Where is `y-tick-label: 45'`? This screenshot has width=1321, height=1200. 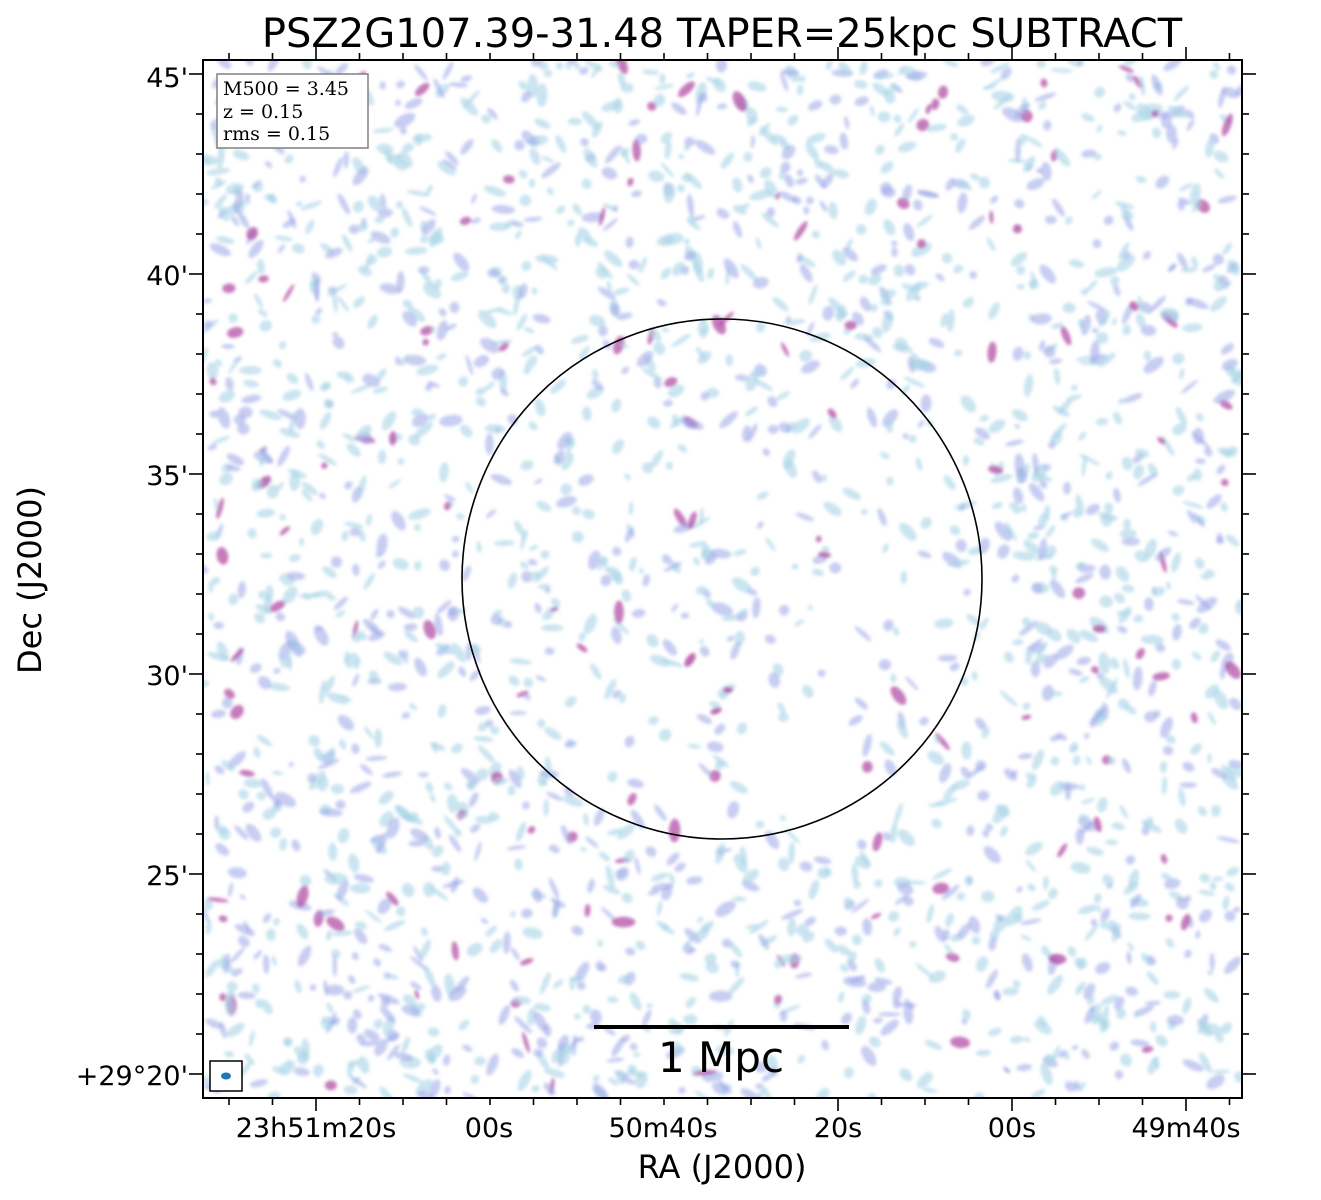 y-tick-label: 45' is located at coordinates (167, 78).